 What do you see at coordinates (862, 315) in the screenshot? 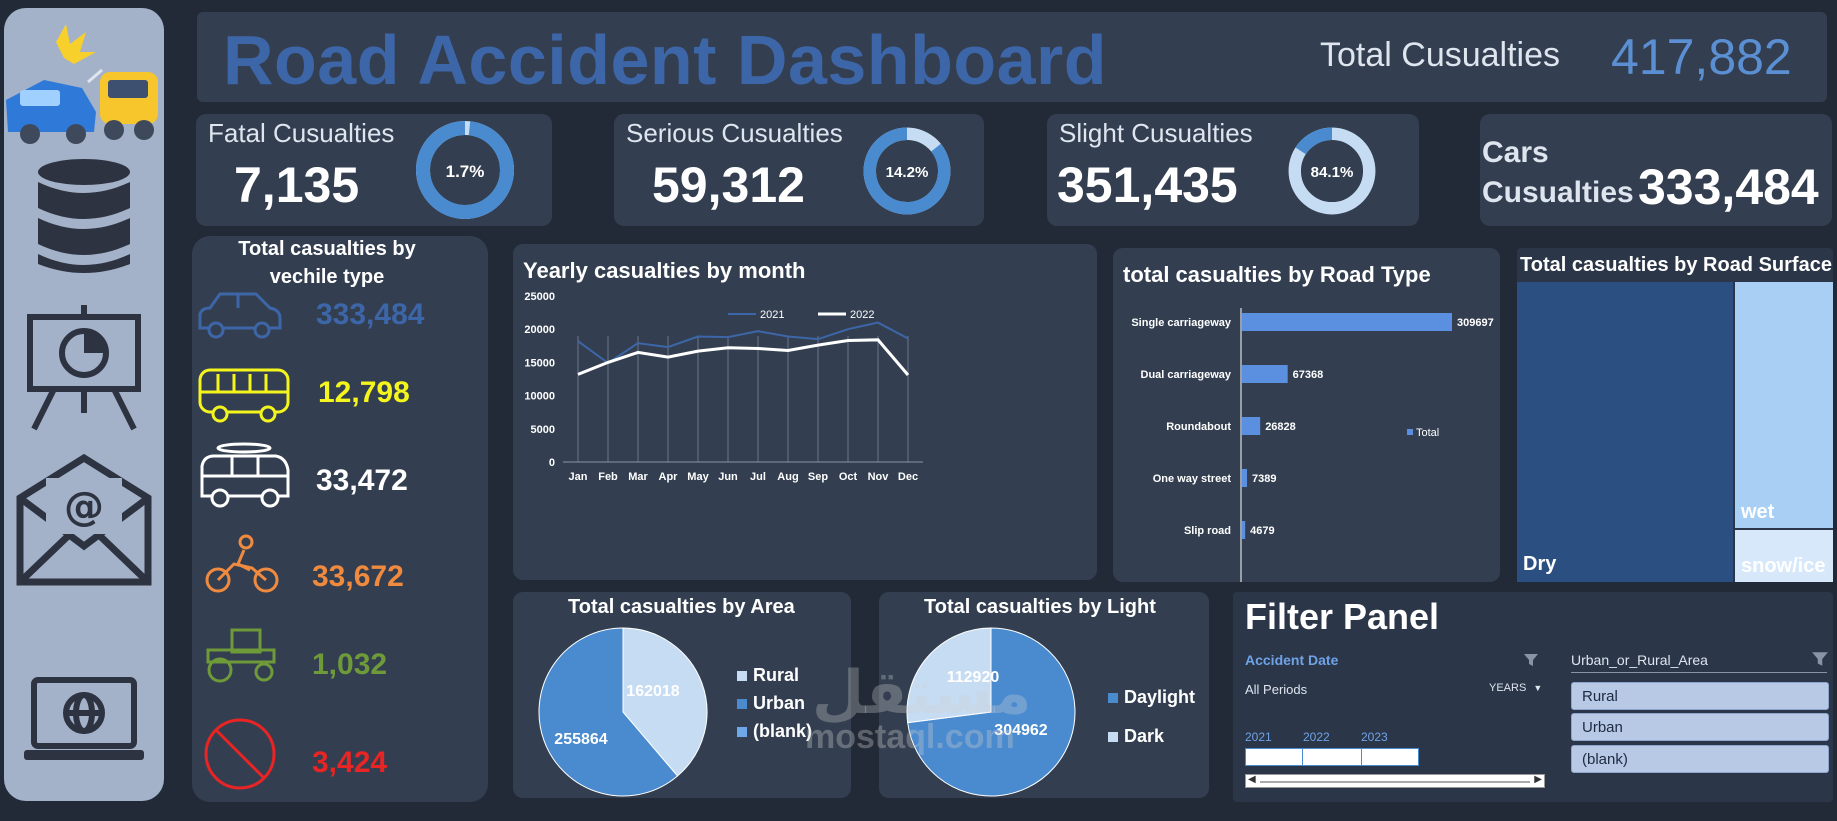
I see `legend-label-2022: 2022` at bounding box center [862, 315].